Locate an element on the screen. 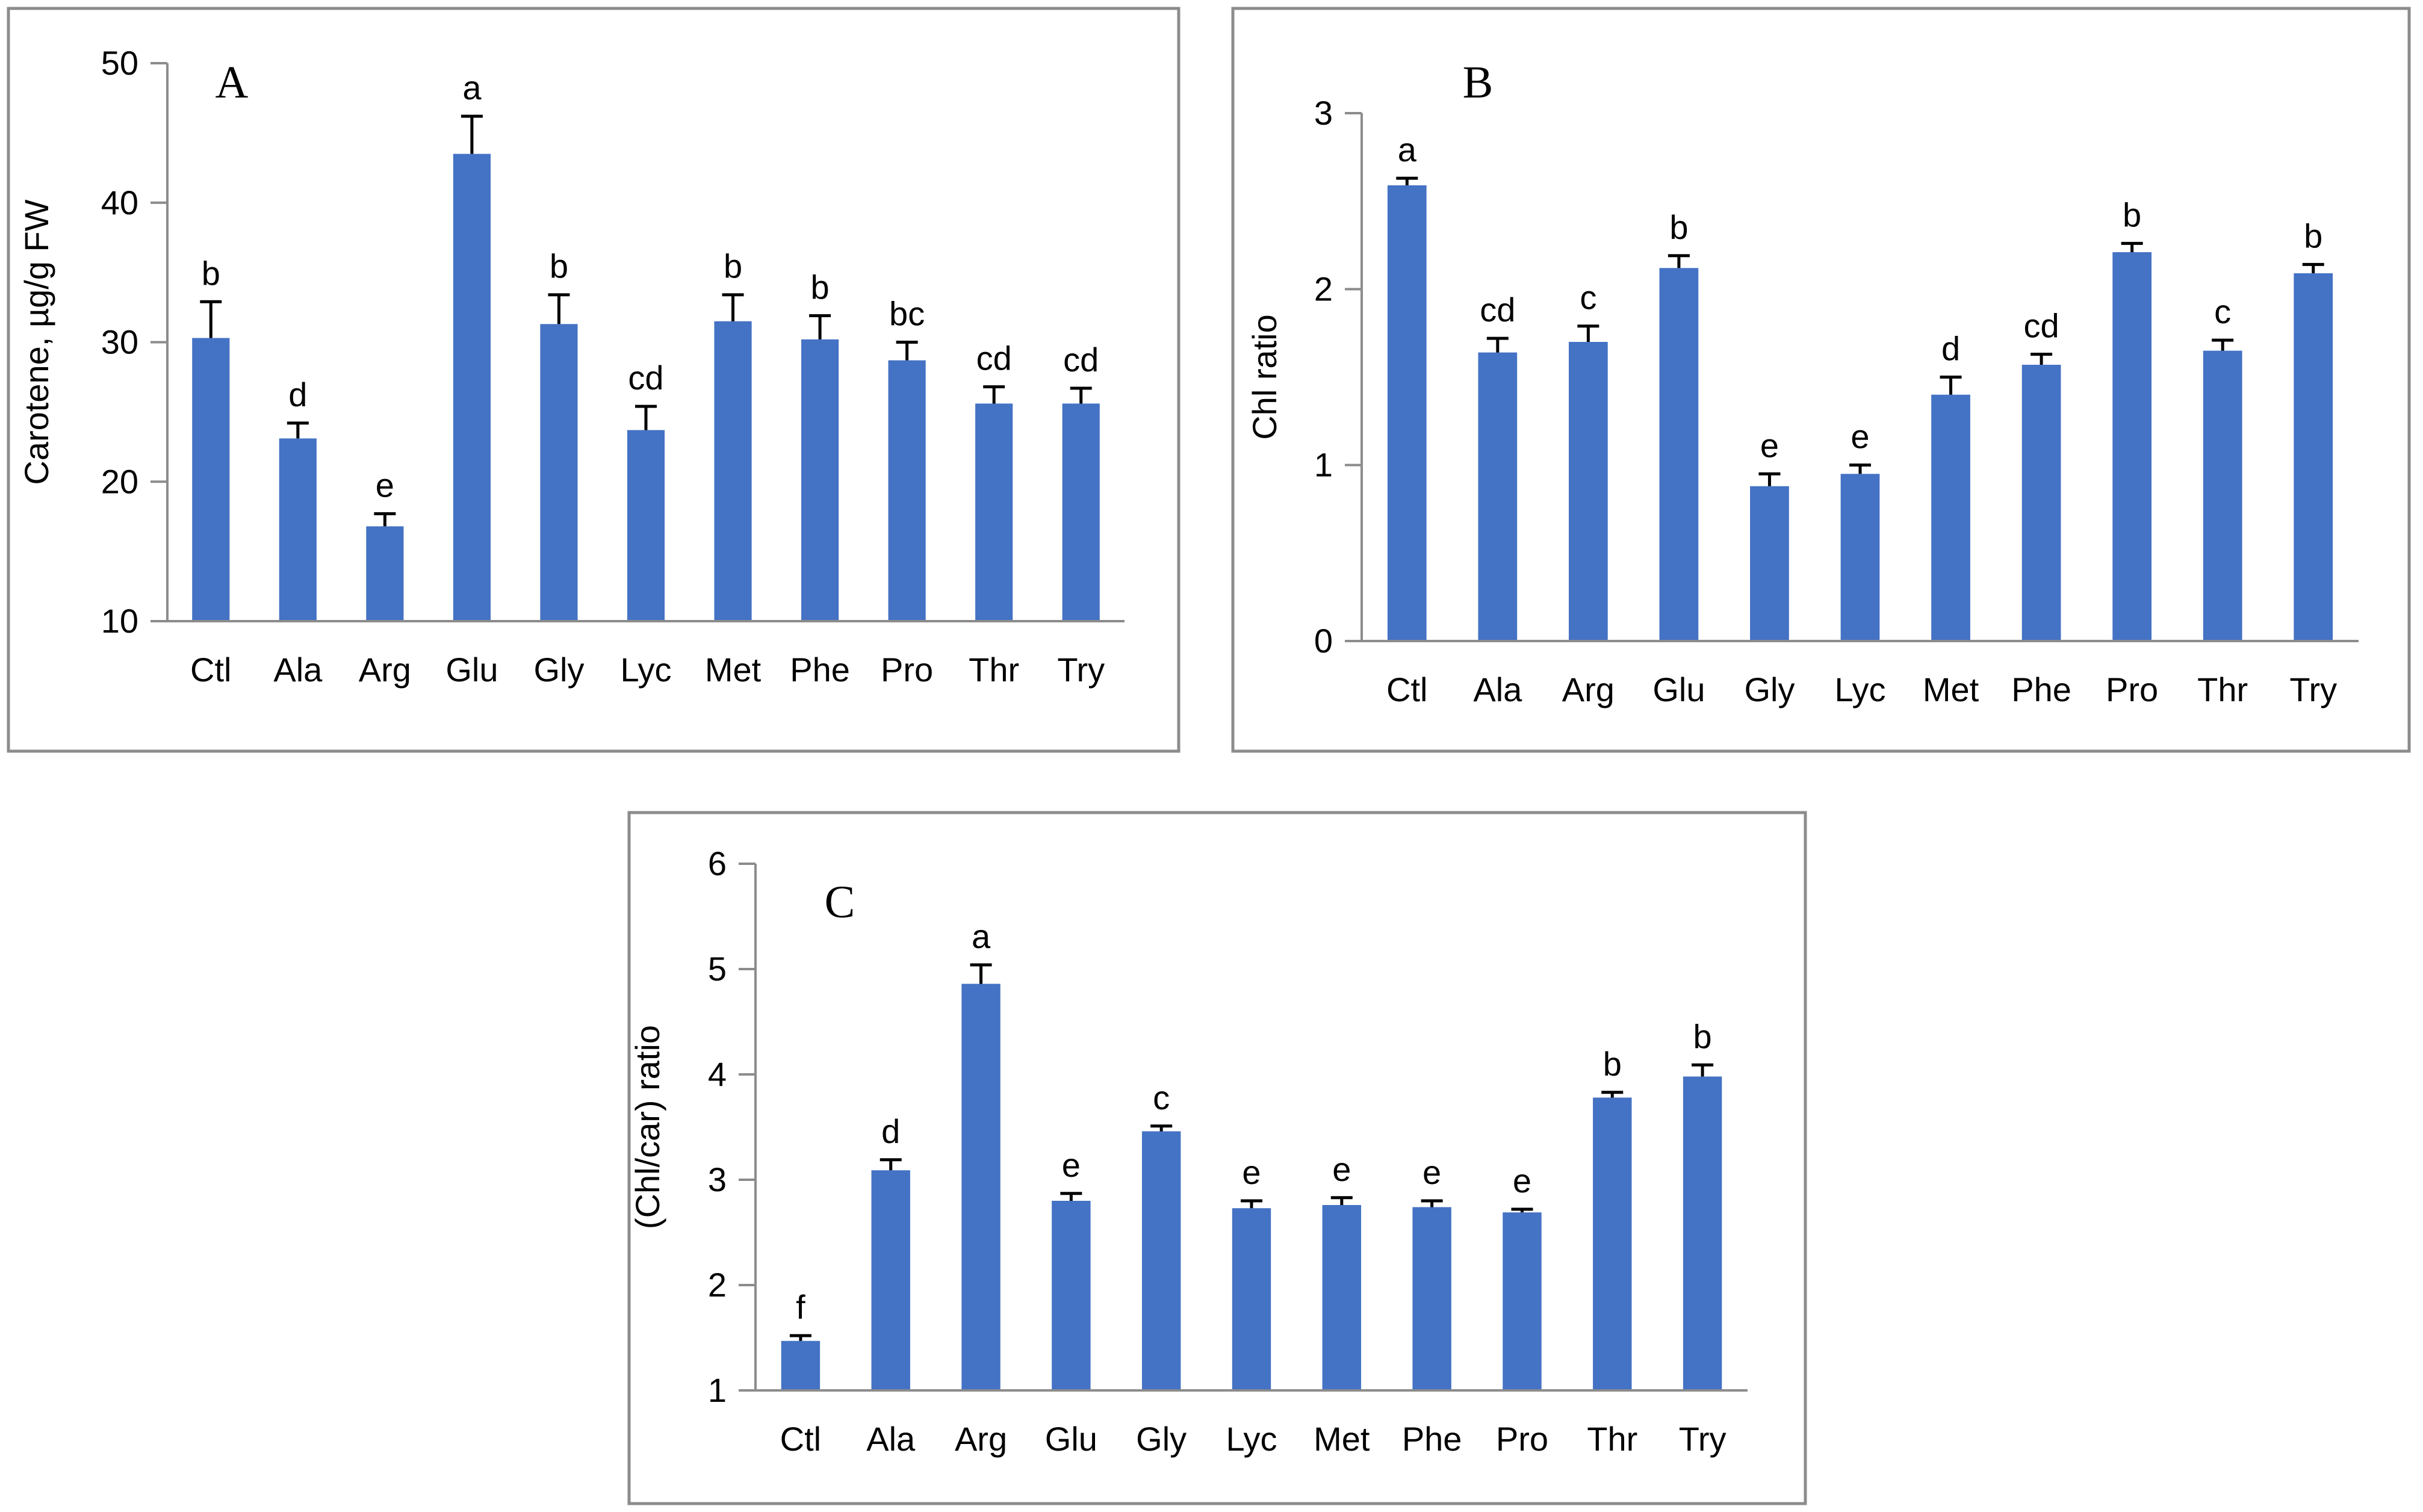 The height and width of the screenshot is (1512, 2423). panel-c-significance-gly: c is located at coordinates (1161, 1098).